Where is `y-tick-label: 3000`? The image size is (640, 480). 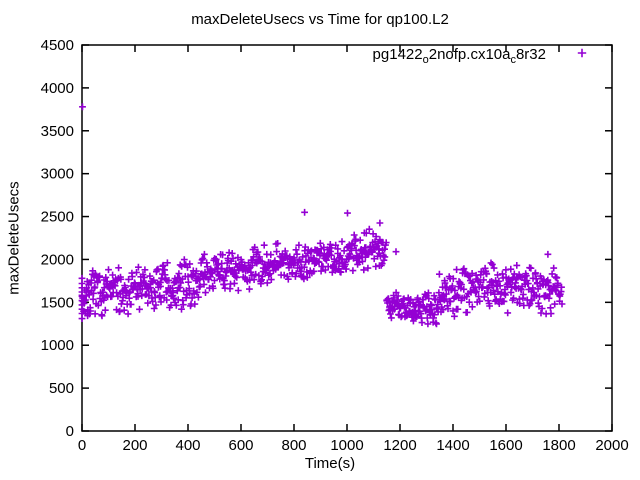
y-tick-label: 3000 is located at coordinates (57, 174).